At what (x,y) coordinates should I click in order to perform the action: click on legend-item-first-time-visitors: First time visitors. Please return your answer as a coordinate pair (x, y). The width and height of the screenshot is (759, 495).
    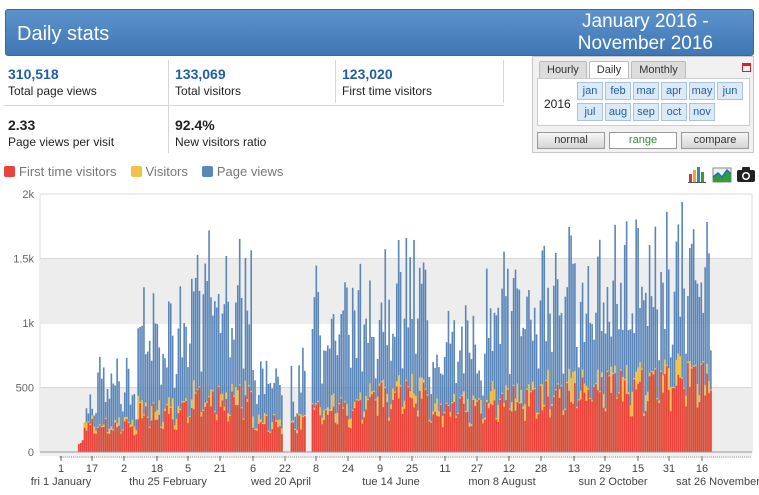
    Looking at the image, I should click on (60, 171).